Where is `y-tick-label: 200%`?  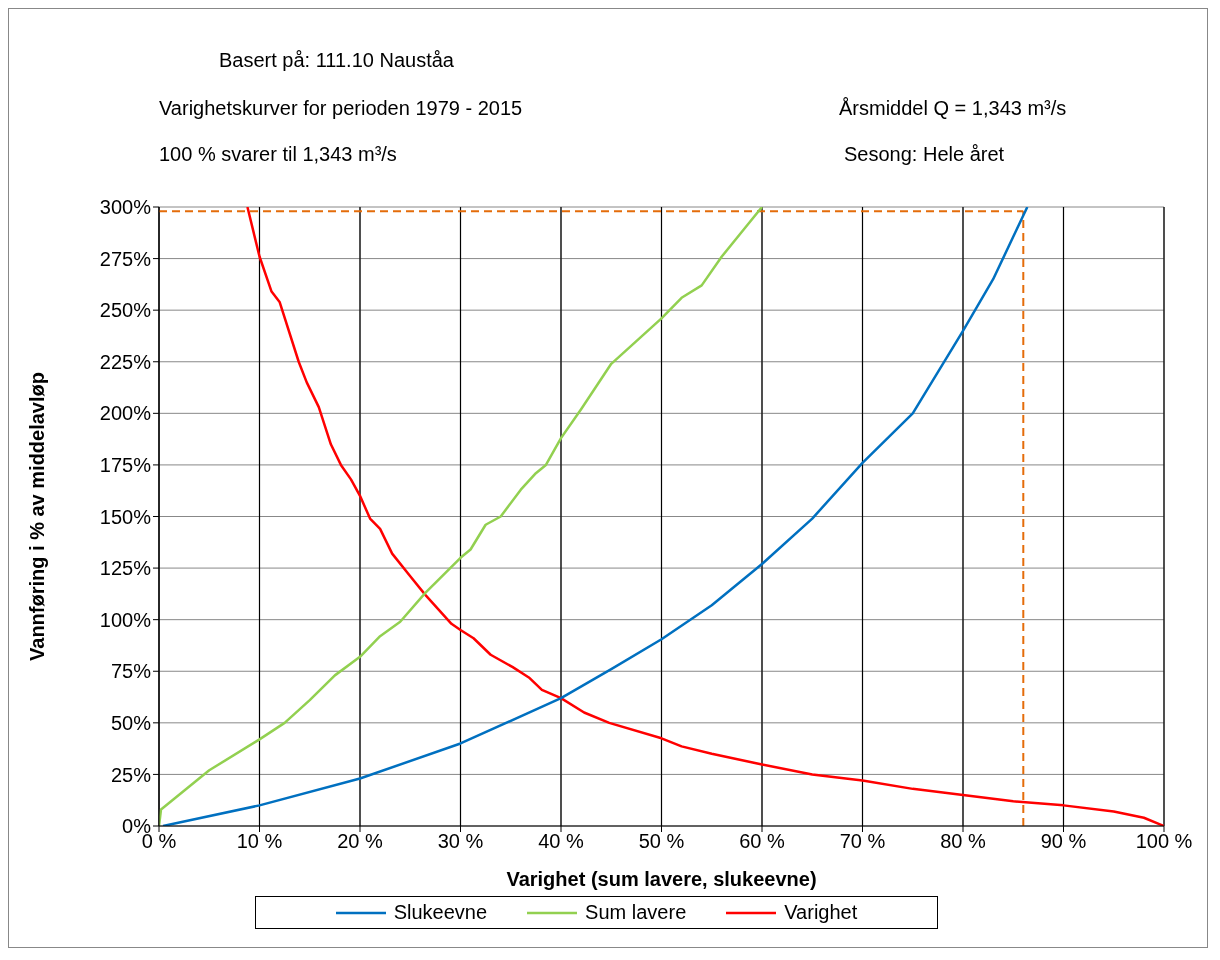
y-tick-label: 200% is located at coordinates (125, 413).